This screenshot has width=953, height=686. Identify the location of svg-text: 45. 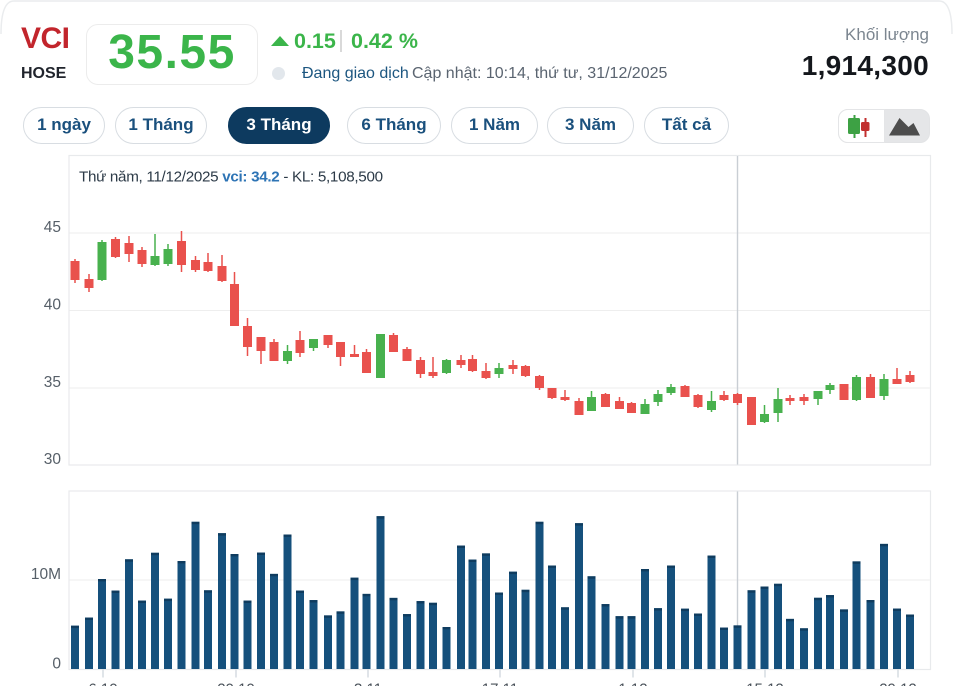
(52, 227).